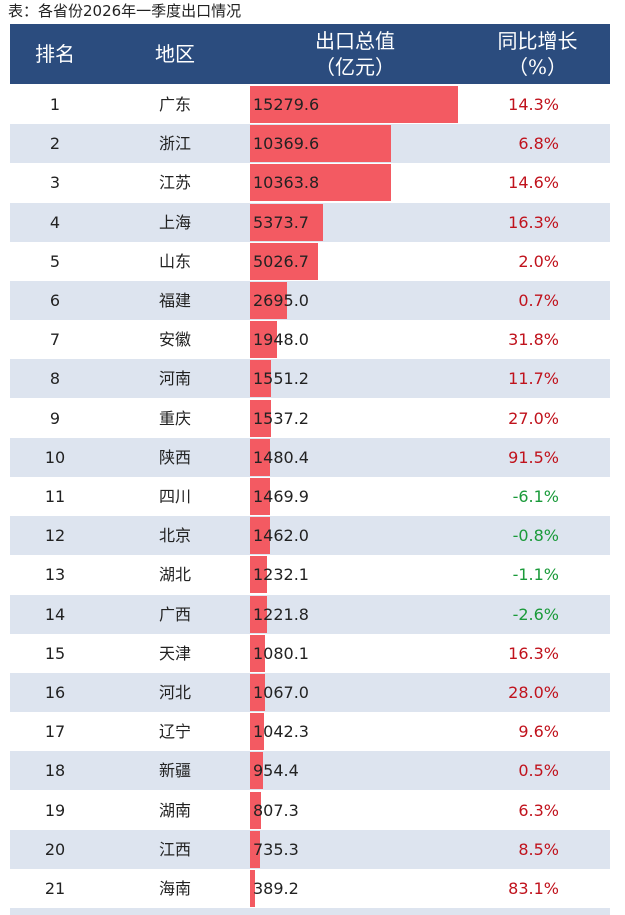 The width and height of the screenshot is (625, 915). What do you see at coordinates (174, 771) in the screenshot?
I see `region: 新疆` at bounding box center [174, 771].